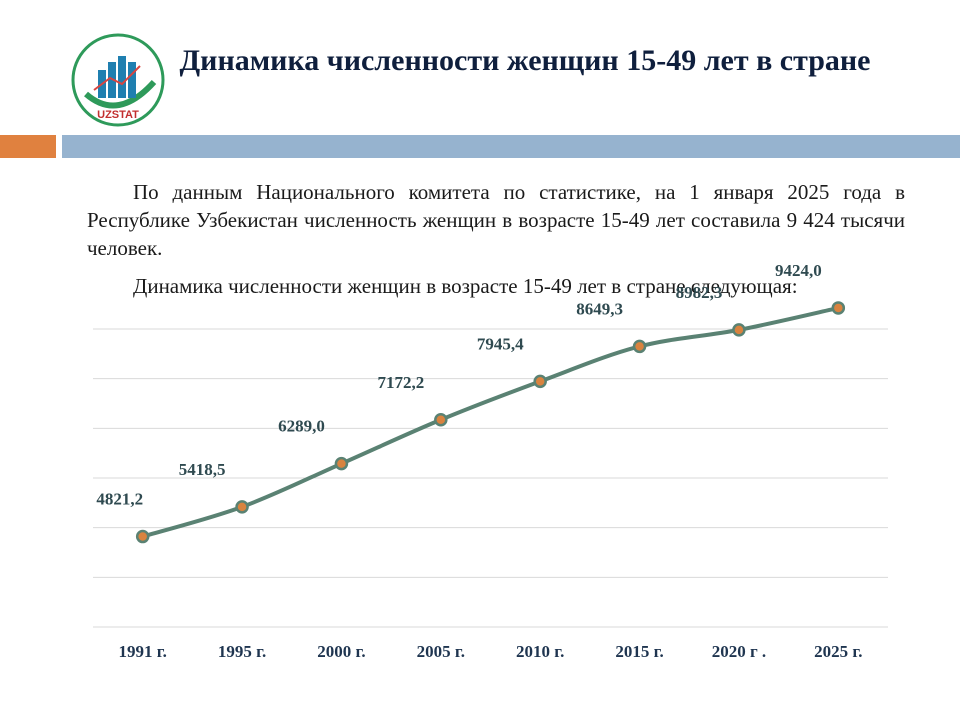 This screenshot has width=960, height=720. I want to click on data-label: 7945,4, so click(500, 343).